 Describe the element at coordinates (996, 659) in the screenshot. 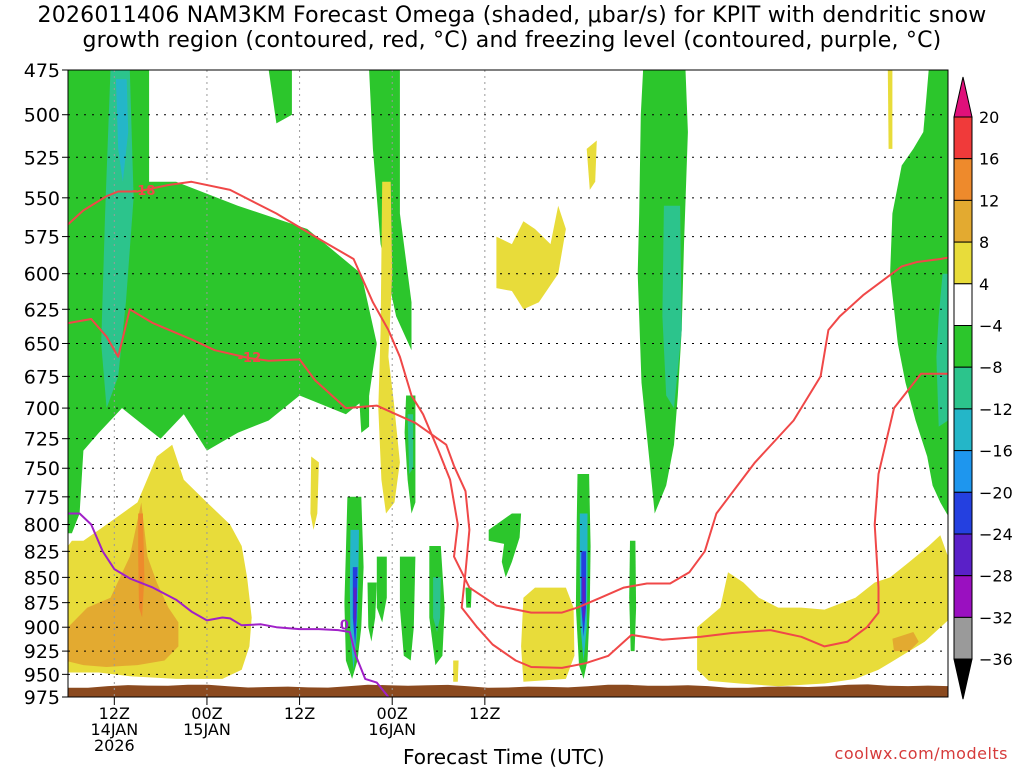

I see `colorbar-label-13: −36` at that location.